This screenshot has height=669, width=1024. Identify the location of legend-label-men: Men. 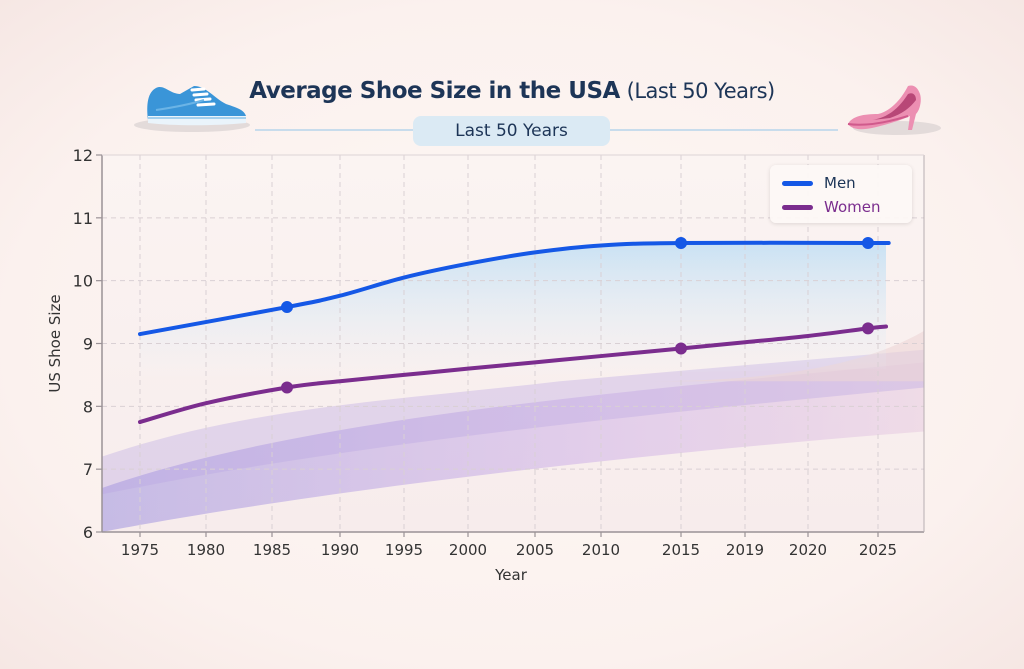
(840, 183).